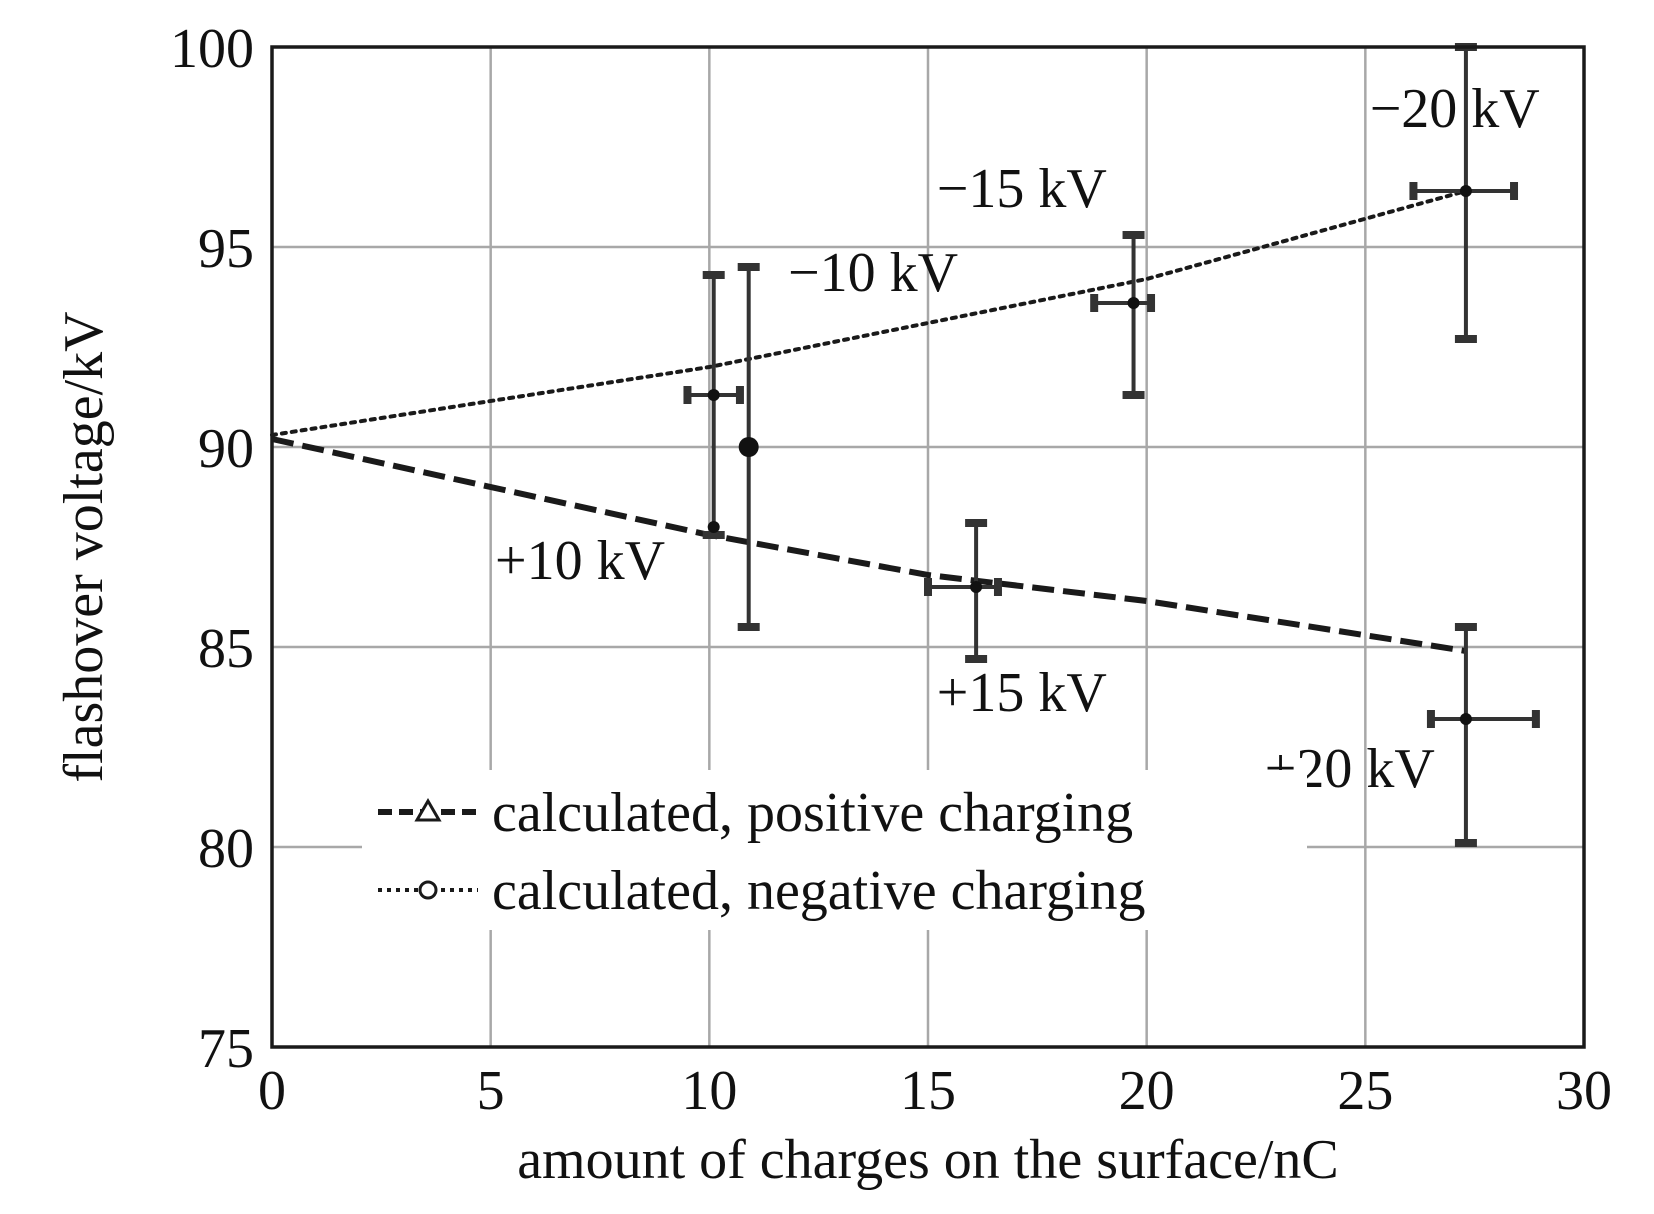 The width and height of the screenshot is (1654, 1214). What do you see at coordinates (580, 561) in the screenshot?
I see `point-annotation: +10 kV` at bounding box center [580, 561].